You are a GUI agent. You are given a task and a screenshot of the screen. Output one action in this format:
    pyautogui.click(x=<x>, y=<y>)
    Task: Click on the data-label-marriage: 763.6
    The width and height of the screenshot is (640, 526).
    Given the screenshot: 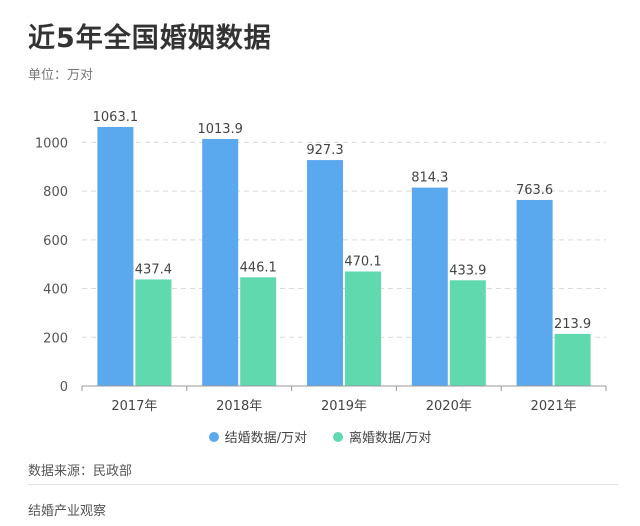 What is the action you would take?
    pyautogui.click(x=534, y=190)
    